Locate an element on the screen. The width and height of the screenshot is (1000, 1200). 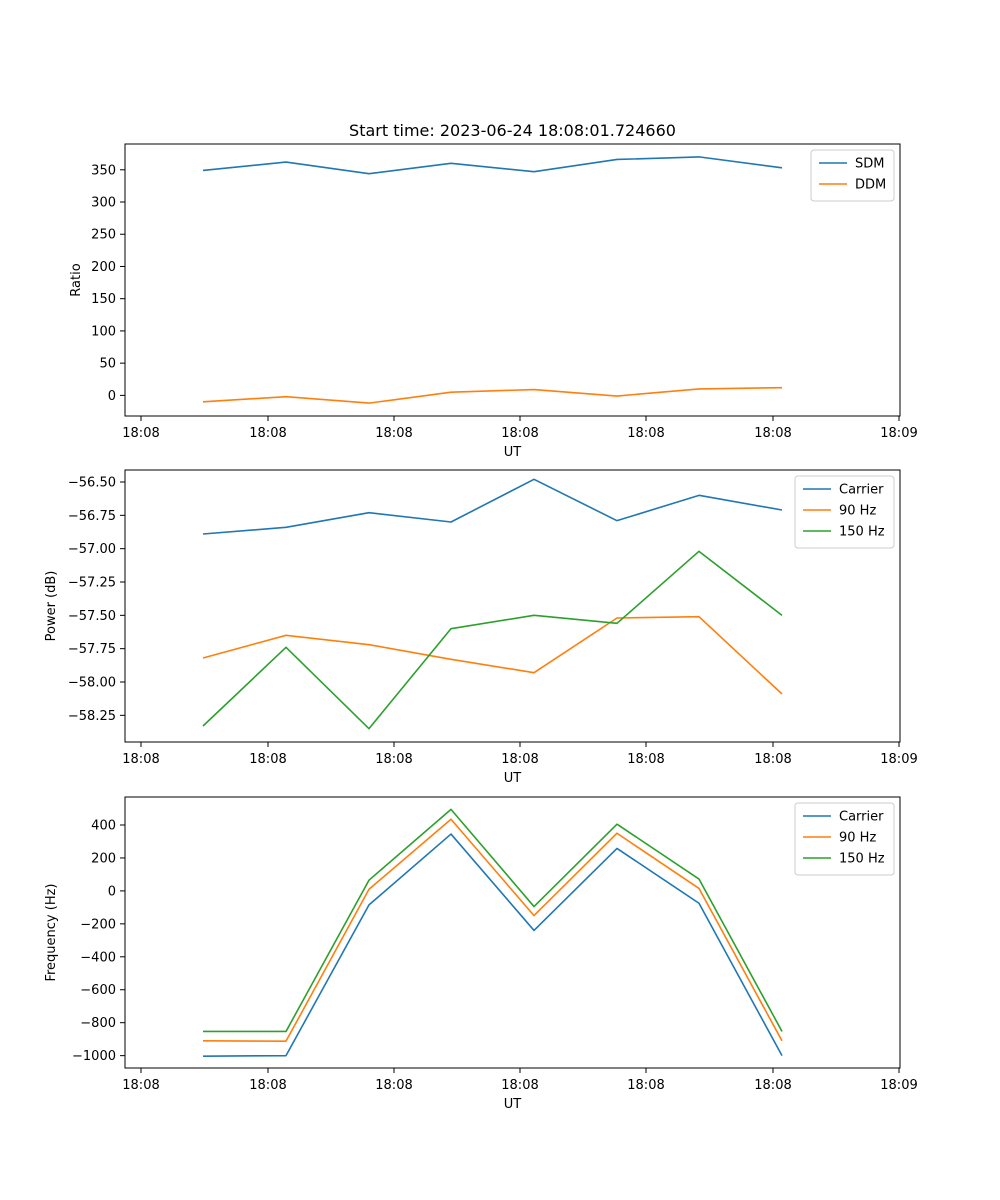
y-tick-label: −57.25 is located at coordinates (92, 583).